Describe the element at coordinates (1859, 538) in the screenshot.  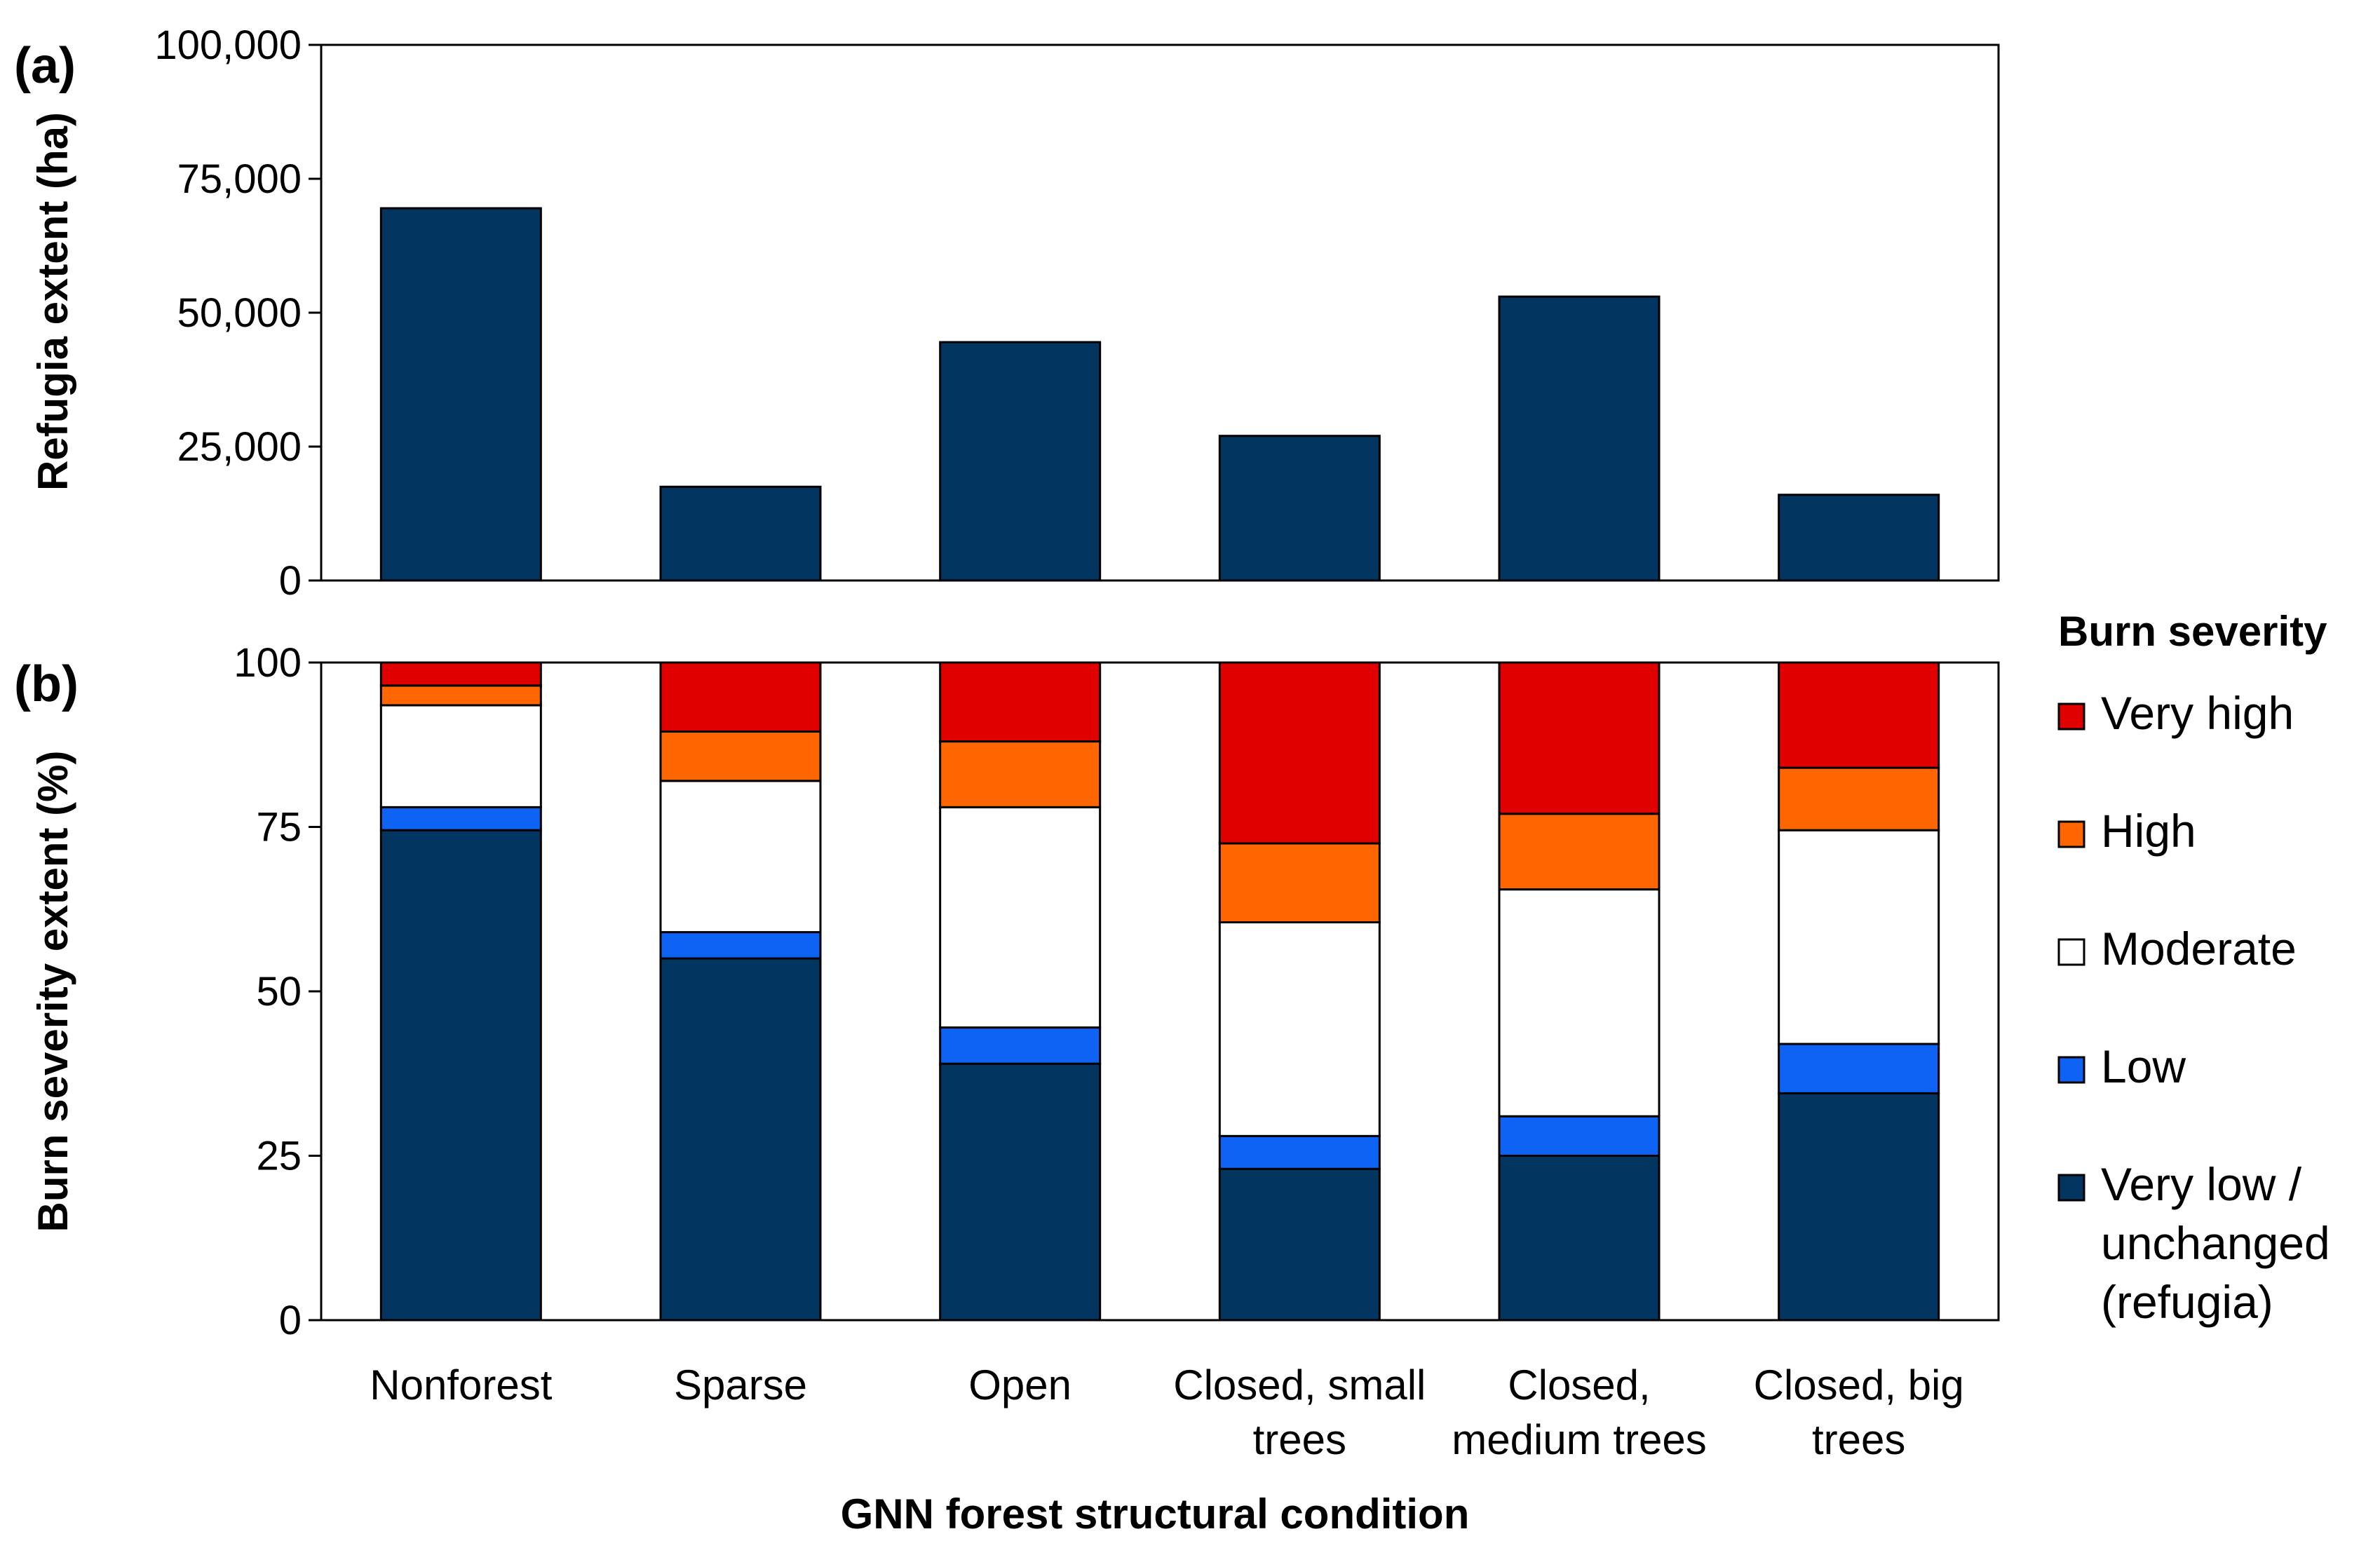
I see `refugia-bar-closed-big-trees` at that location.